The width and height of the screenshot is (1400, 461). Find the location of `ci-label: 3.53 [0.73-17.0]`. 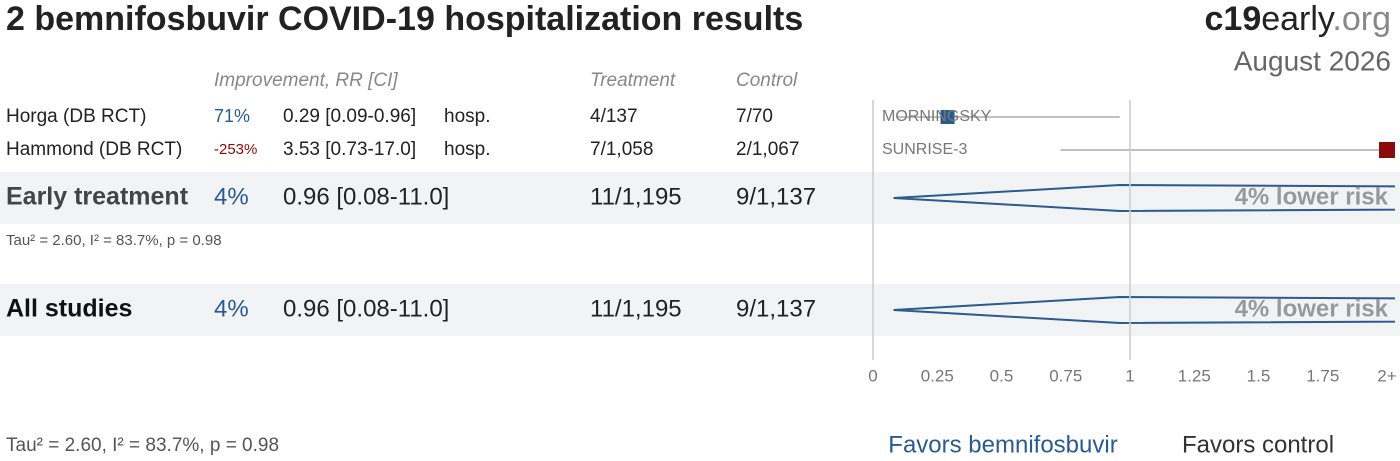

ci-label: 3.53 [0.73-17.0] is located at coordinates (349, 149).